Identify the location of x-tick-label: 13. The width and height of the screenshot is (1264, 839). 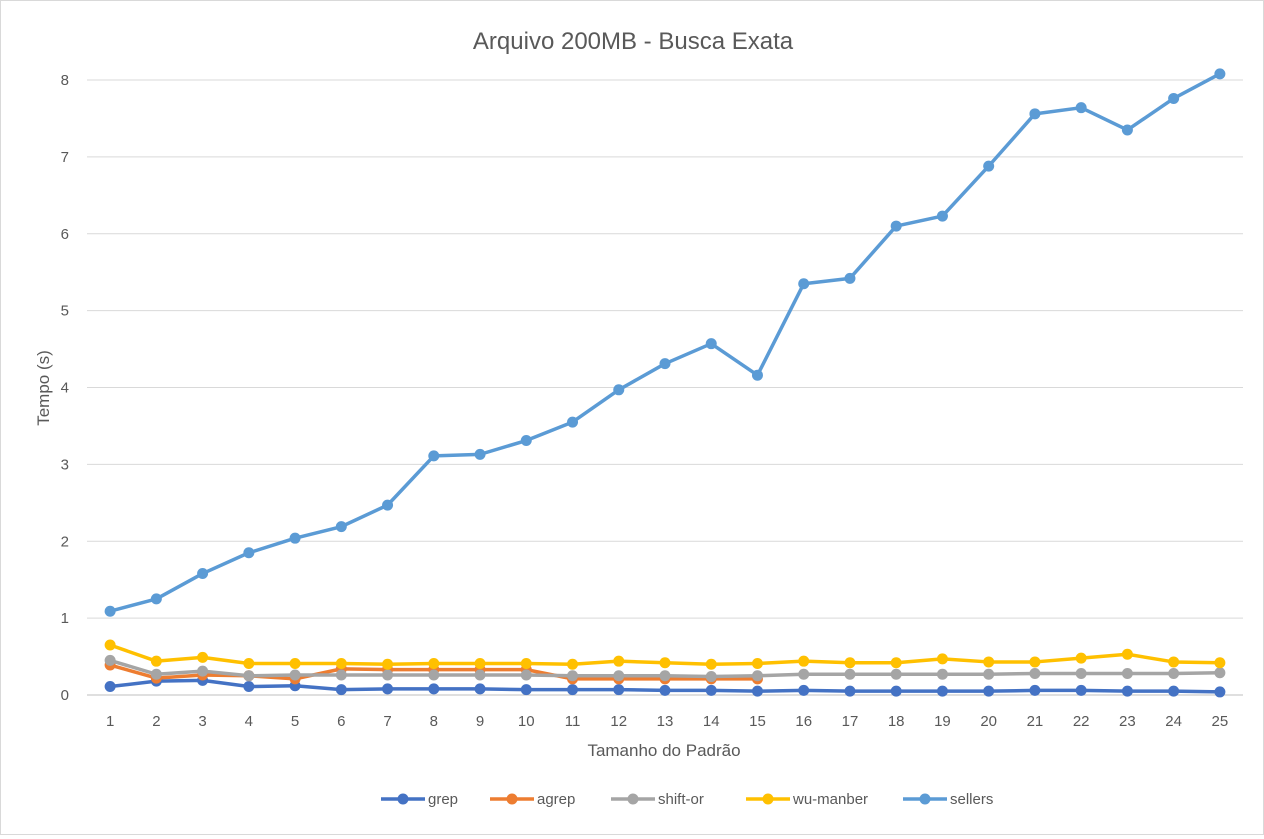
(665, 721).